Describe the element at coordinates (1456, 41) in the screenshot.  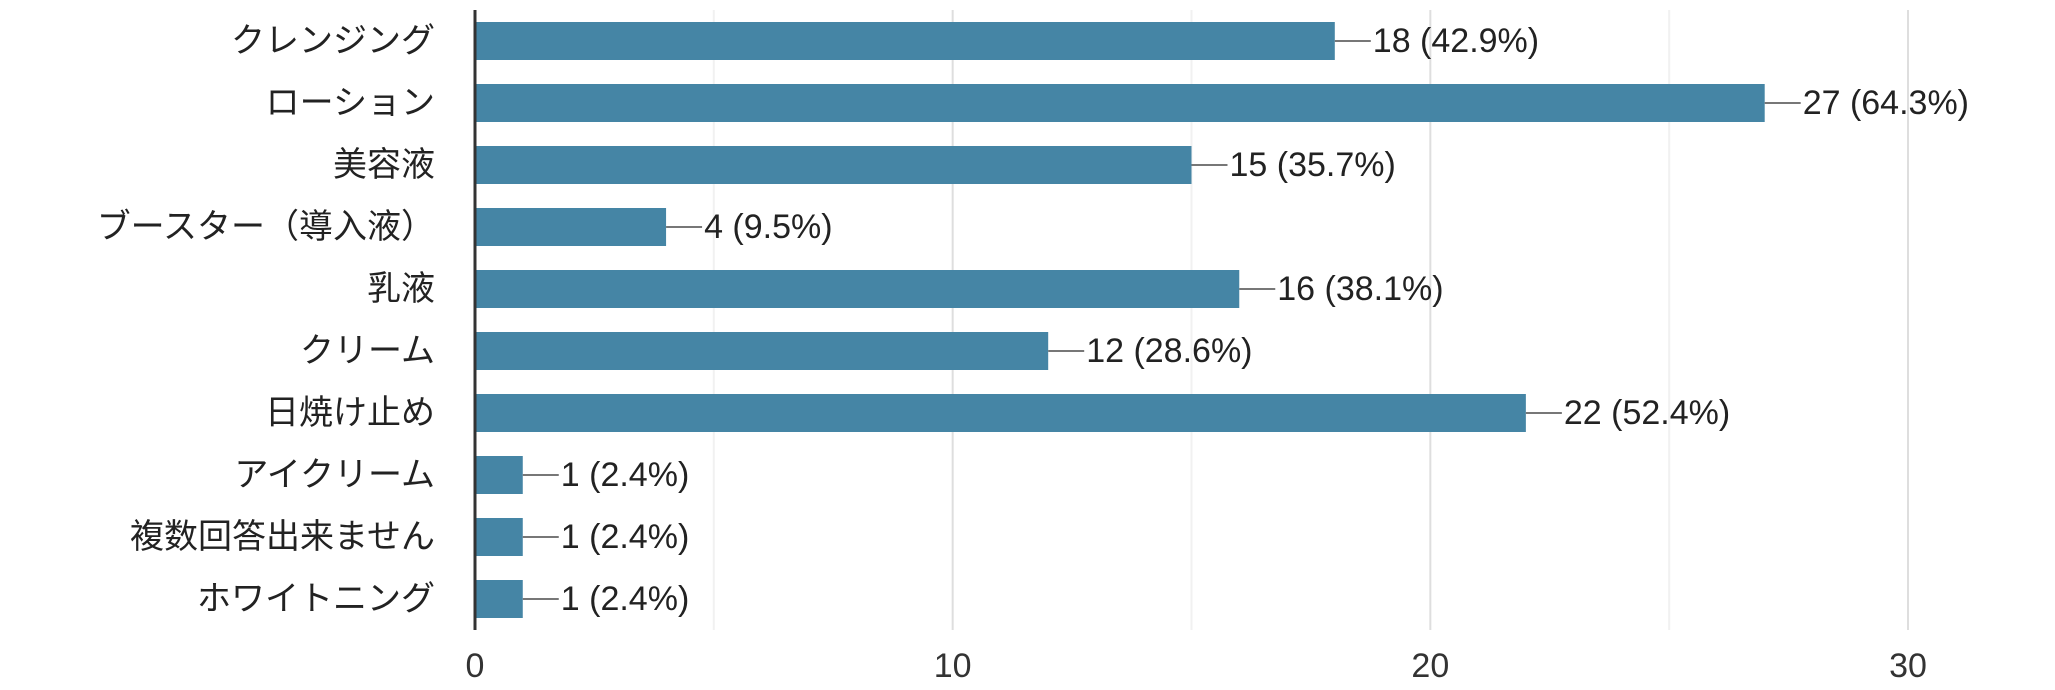
I see `value-label: 18 (42.9%)` at that location.